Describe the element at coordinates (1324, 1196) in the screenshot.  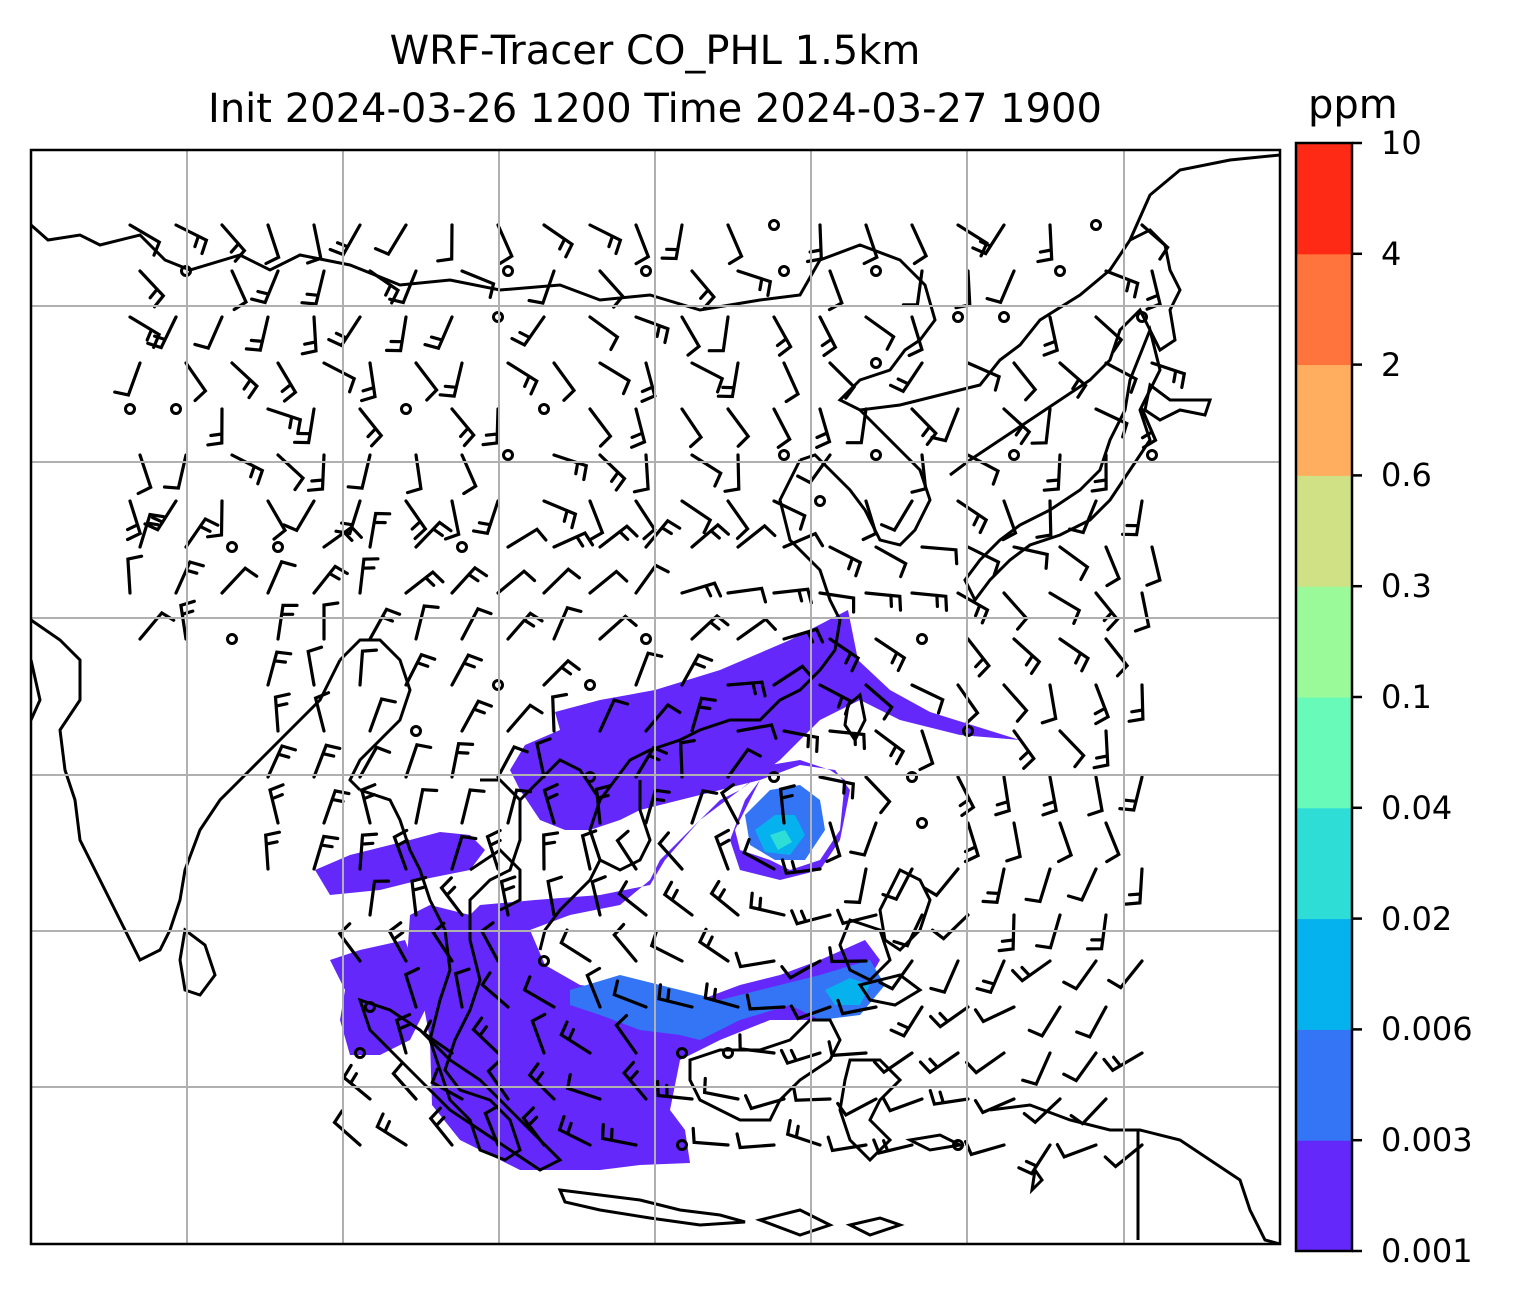
I see `colorbar-bin` at that location.